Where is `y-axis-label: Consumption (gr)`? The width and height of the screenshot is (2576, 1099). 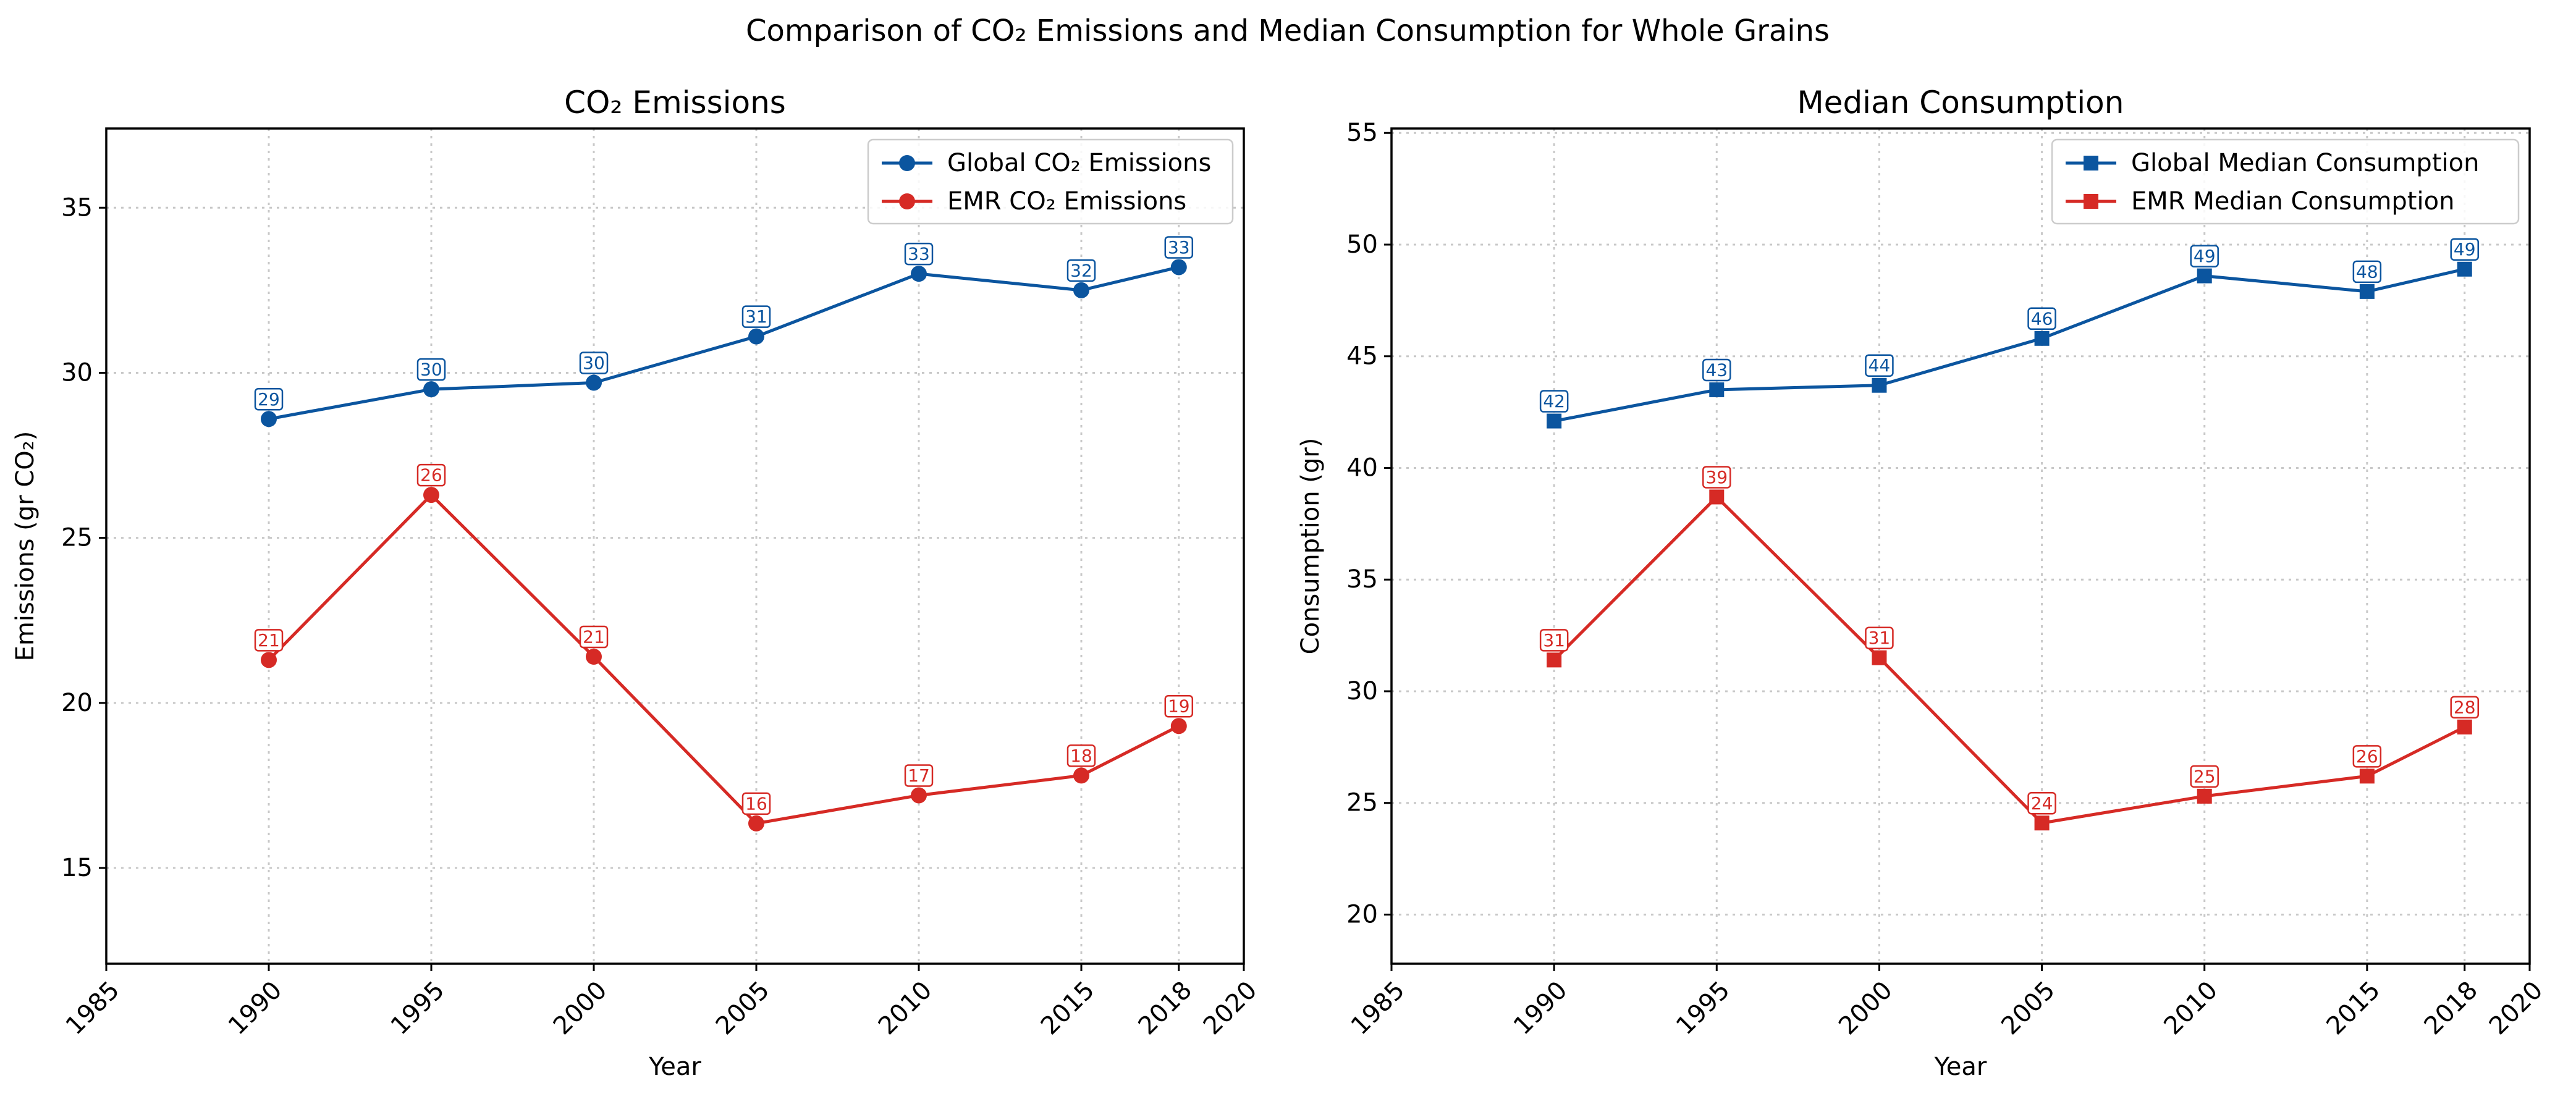 y-axis-label: Consumption (gr) is located at coordinates (1310, 546).